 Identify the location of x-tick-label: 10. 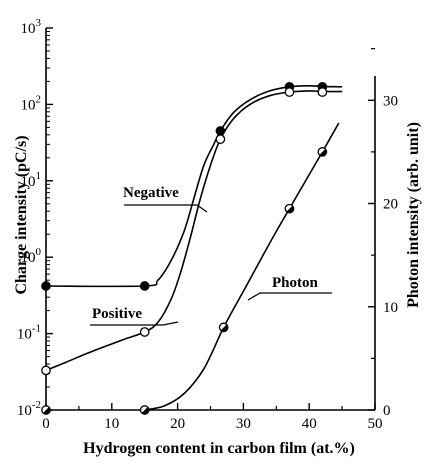
(111, 424).